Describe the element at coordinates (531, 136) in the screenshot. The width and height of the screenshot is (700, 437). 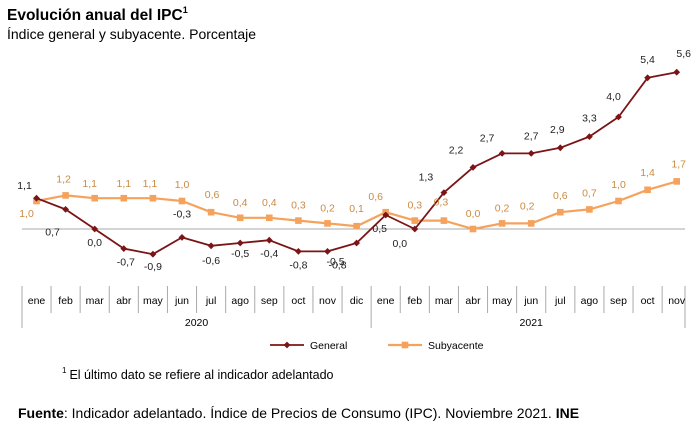
I see `data-label-general: 2,7` at that location.